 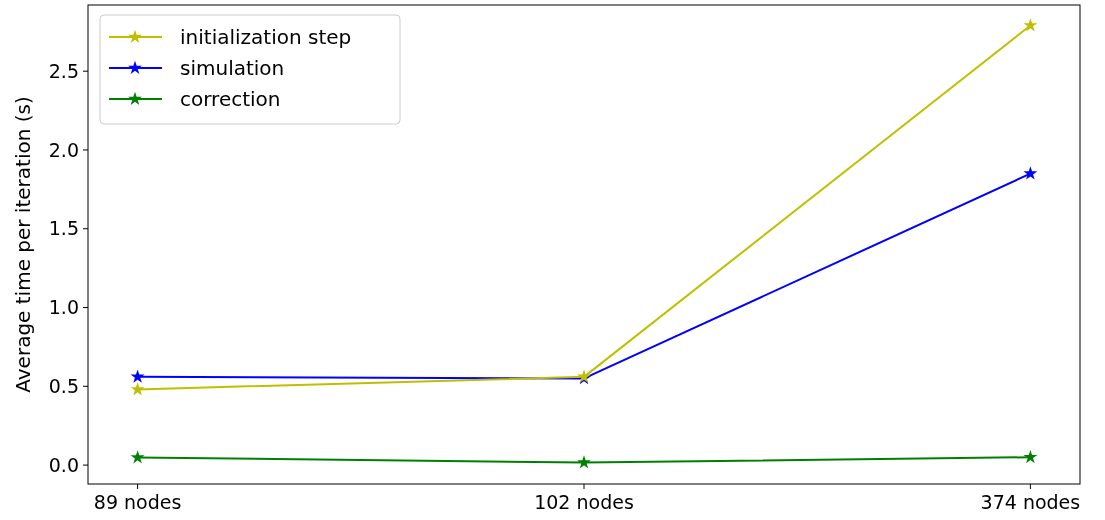 What do you see at coordinates (232, 68) in the screenshot?
I see `legend-label: simulation` at bounding box center [232, 68].